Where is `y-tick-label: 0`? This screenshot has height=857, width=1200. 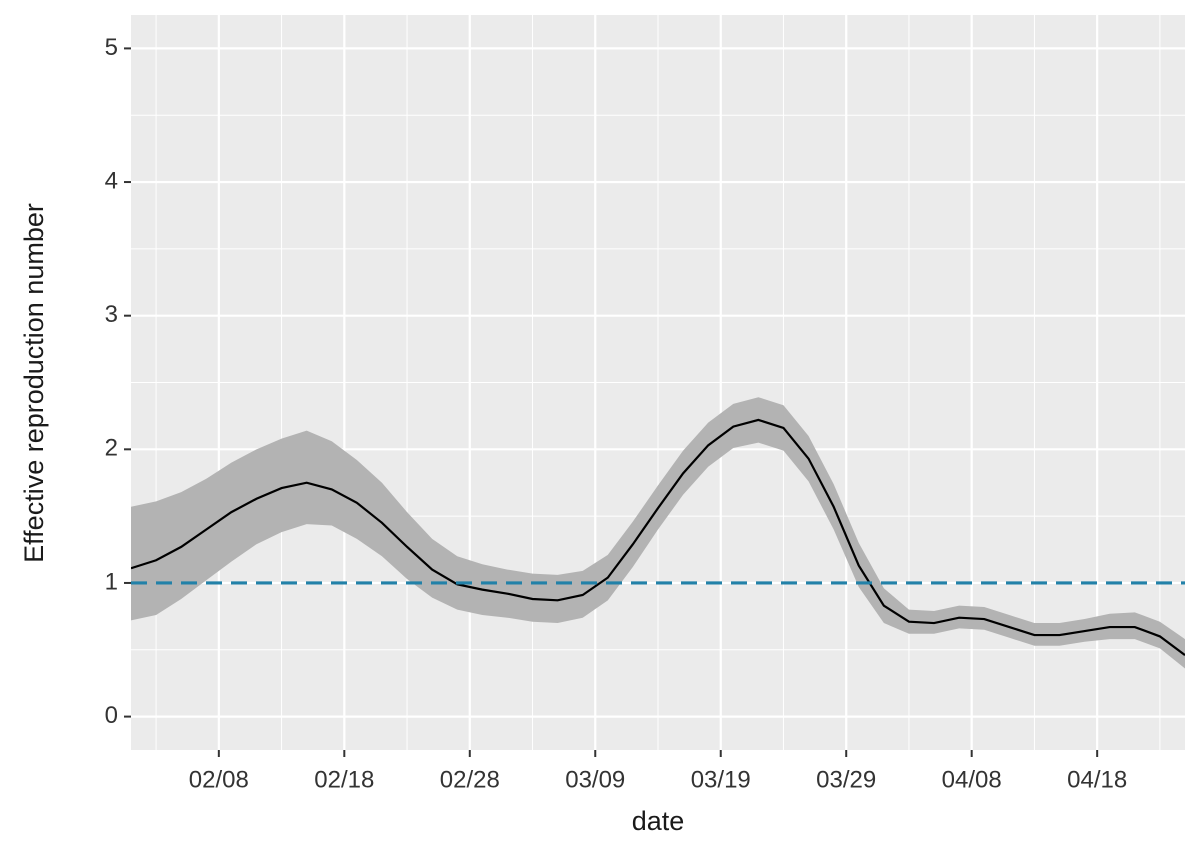 y-tick-label: 0 is located at coordinates (111, 715).